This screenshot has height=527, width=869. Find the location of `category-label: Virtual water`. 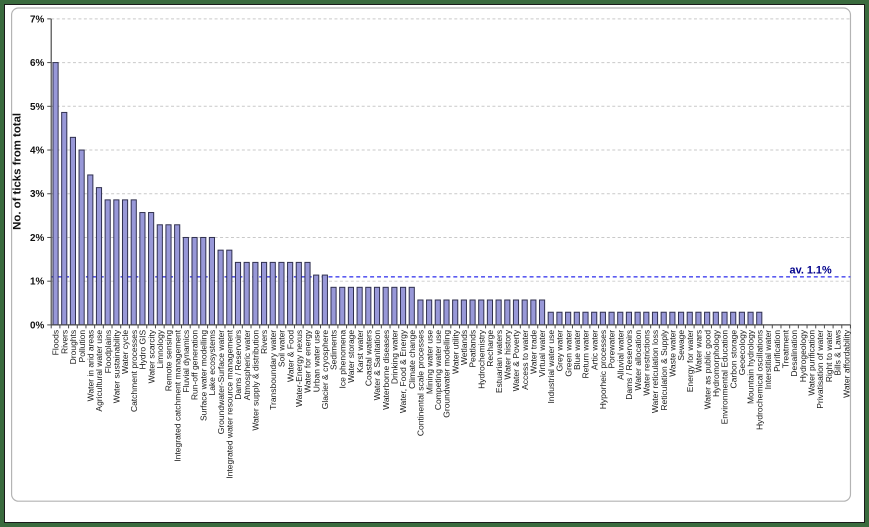

category-label: Virtual water is located at coordinates (542, 353).